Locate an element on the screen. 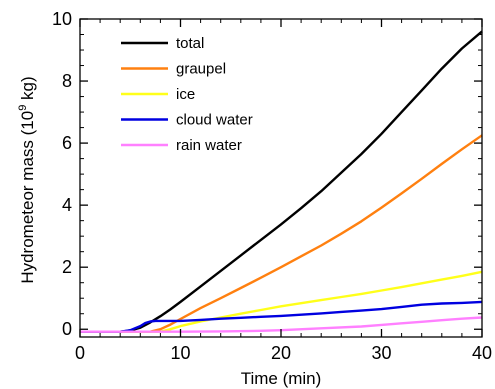 The image size is (495, 389). legend-label-ice: ice is located at coordinates (185, 94).